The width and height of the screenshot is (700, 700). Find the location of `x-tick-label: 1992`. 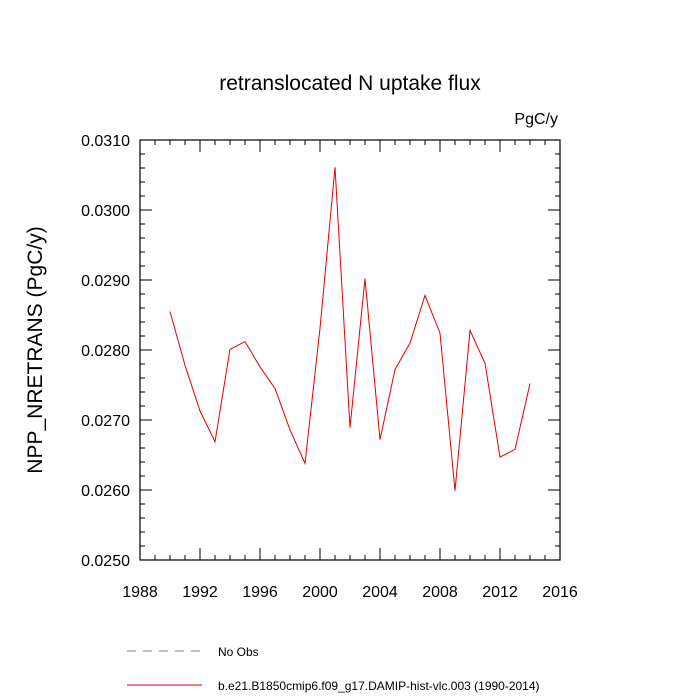

x-tick-label: 1992 is located at coordinates (200, 592).